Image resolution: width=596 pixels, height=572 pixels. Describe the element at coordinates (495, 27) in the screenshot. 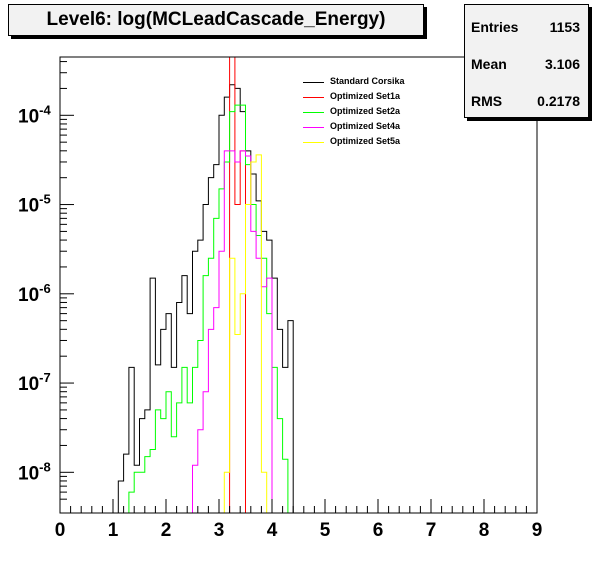

I see `stats-key: Entries` at that location.